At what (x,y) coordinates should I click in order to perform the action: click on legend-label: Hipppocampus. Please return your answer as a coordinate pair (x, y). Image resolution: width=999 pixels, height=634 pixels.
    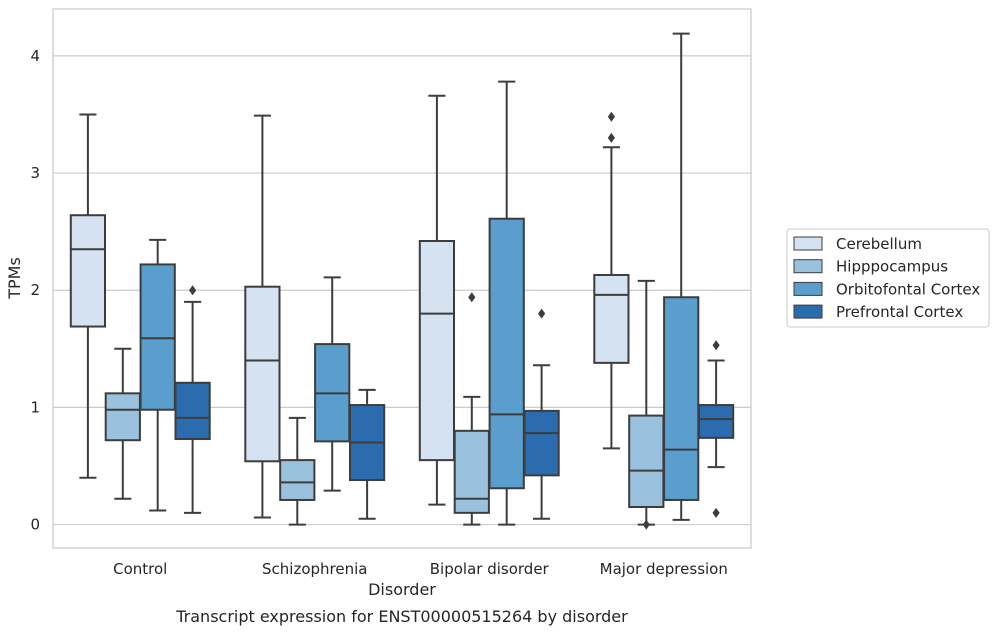
    Looking at the image, I should click on (892, 267).